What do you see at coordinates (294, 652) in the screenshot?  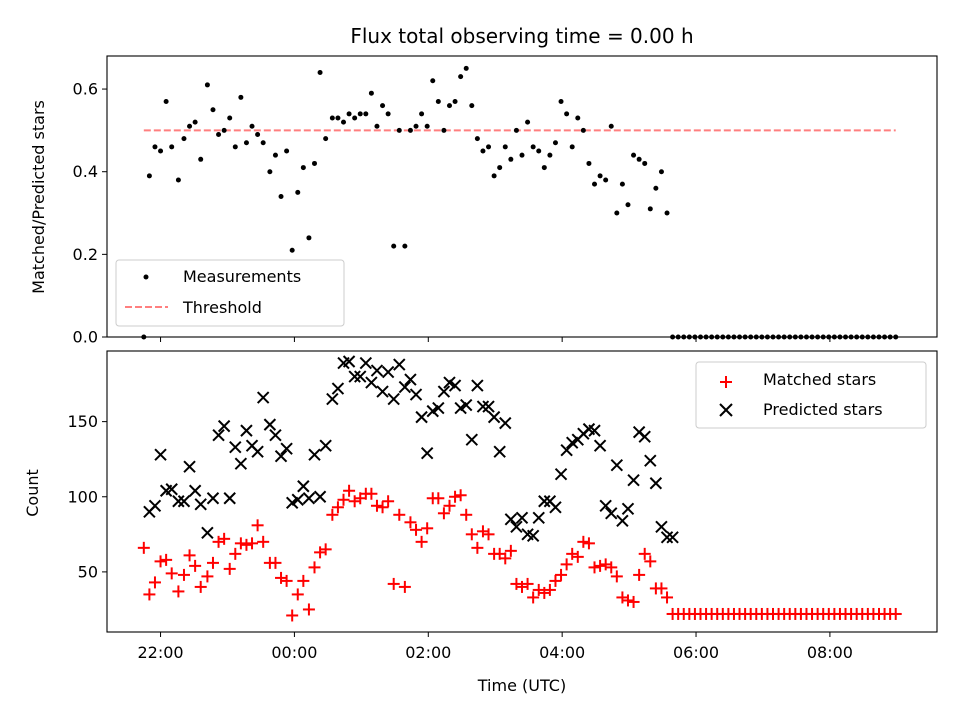 I see `x-tick-label: 00:00` at bounding box center [294, 652].